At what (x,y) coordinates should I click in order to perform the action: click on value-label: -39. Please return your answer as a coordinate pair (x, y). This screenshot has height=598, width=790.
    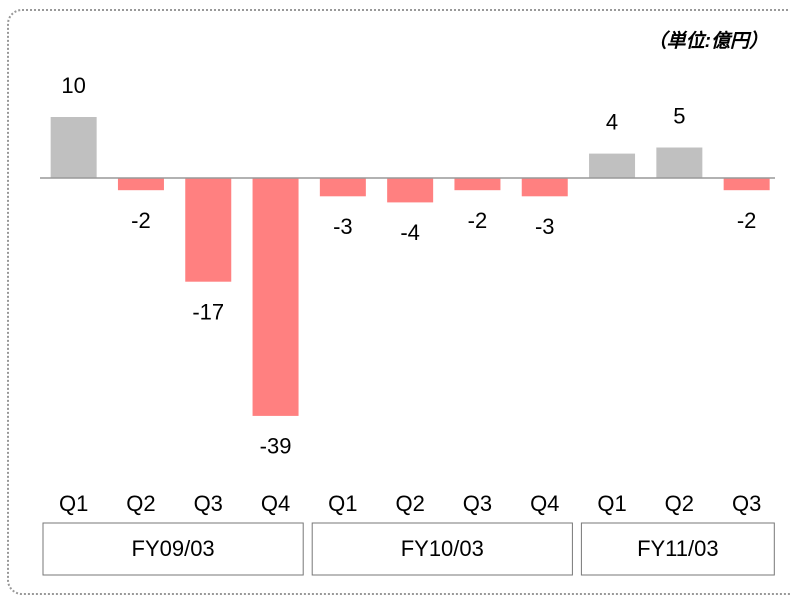
    Looking at the image, I should click on (276, 446).